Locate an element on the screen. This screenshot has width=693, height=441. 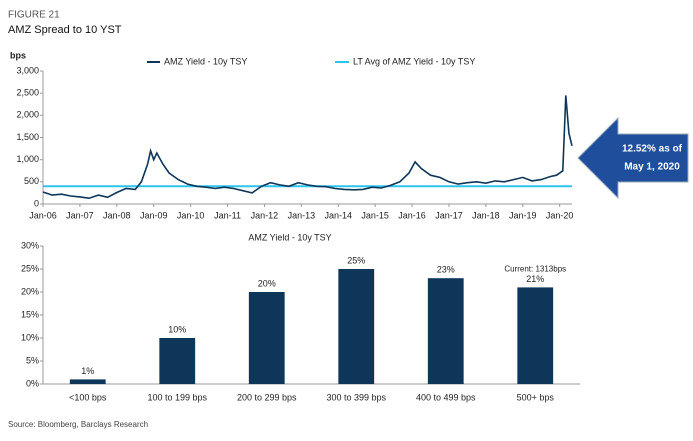
y-tick-label: 1,000 is located at coordinates (27, 159).